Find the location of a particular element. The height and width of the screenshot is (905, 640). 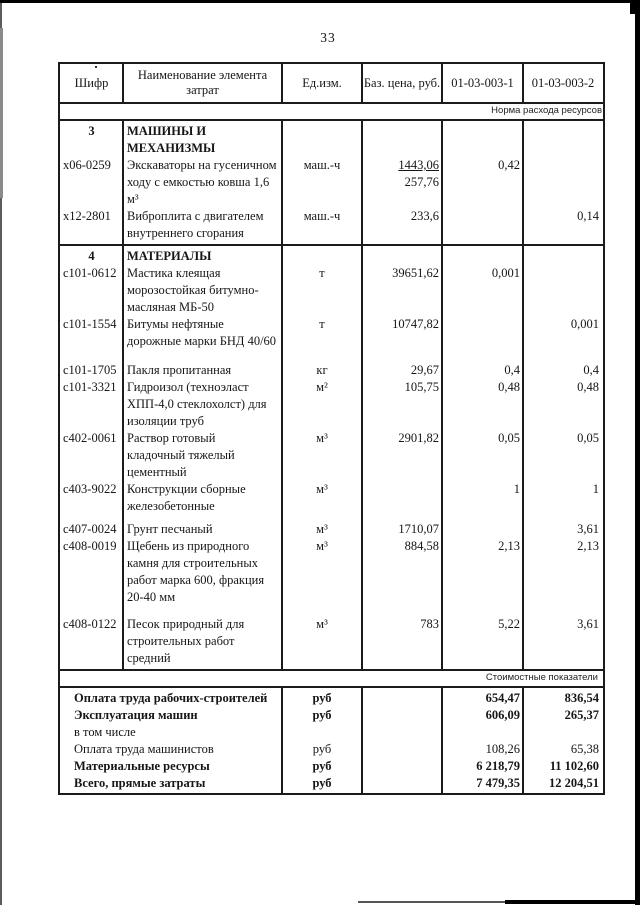

item-base-price is located at coordinates (400, 489).